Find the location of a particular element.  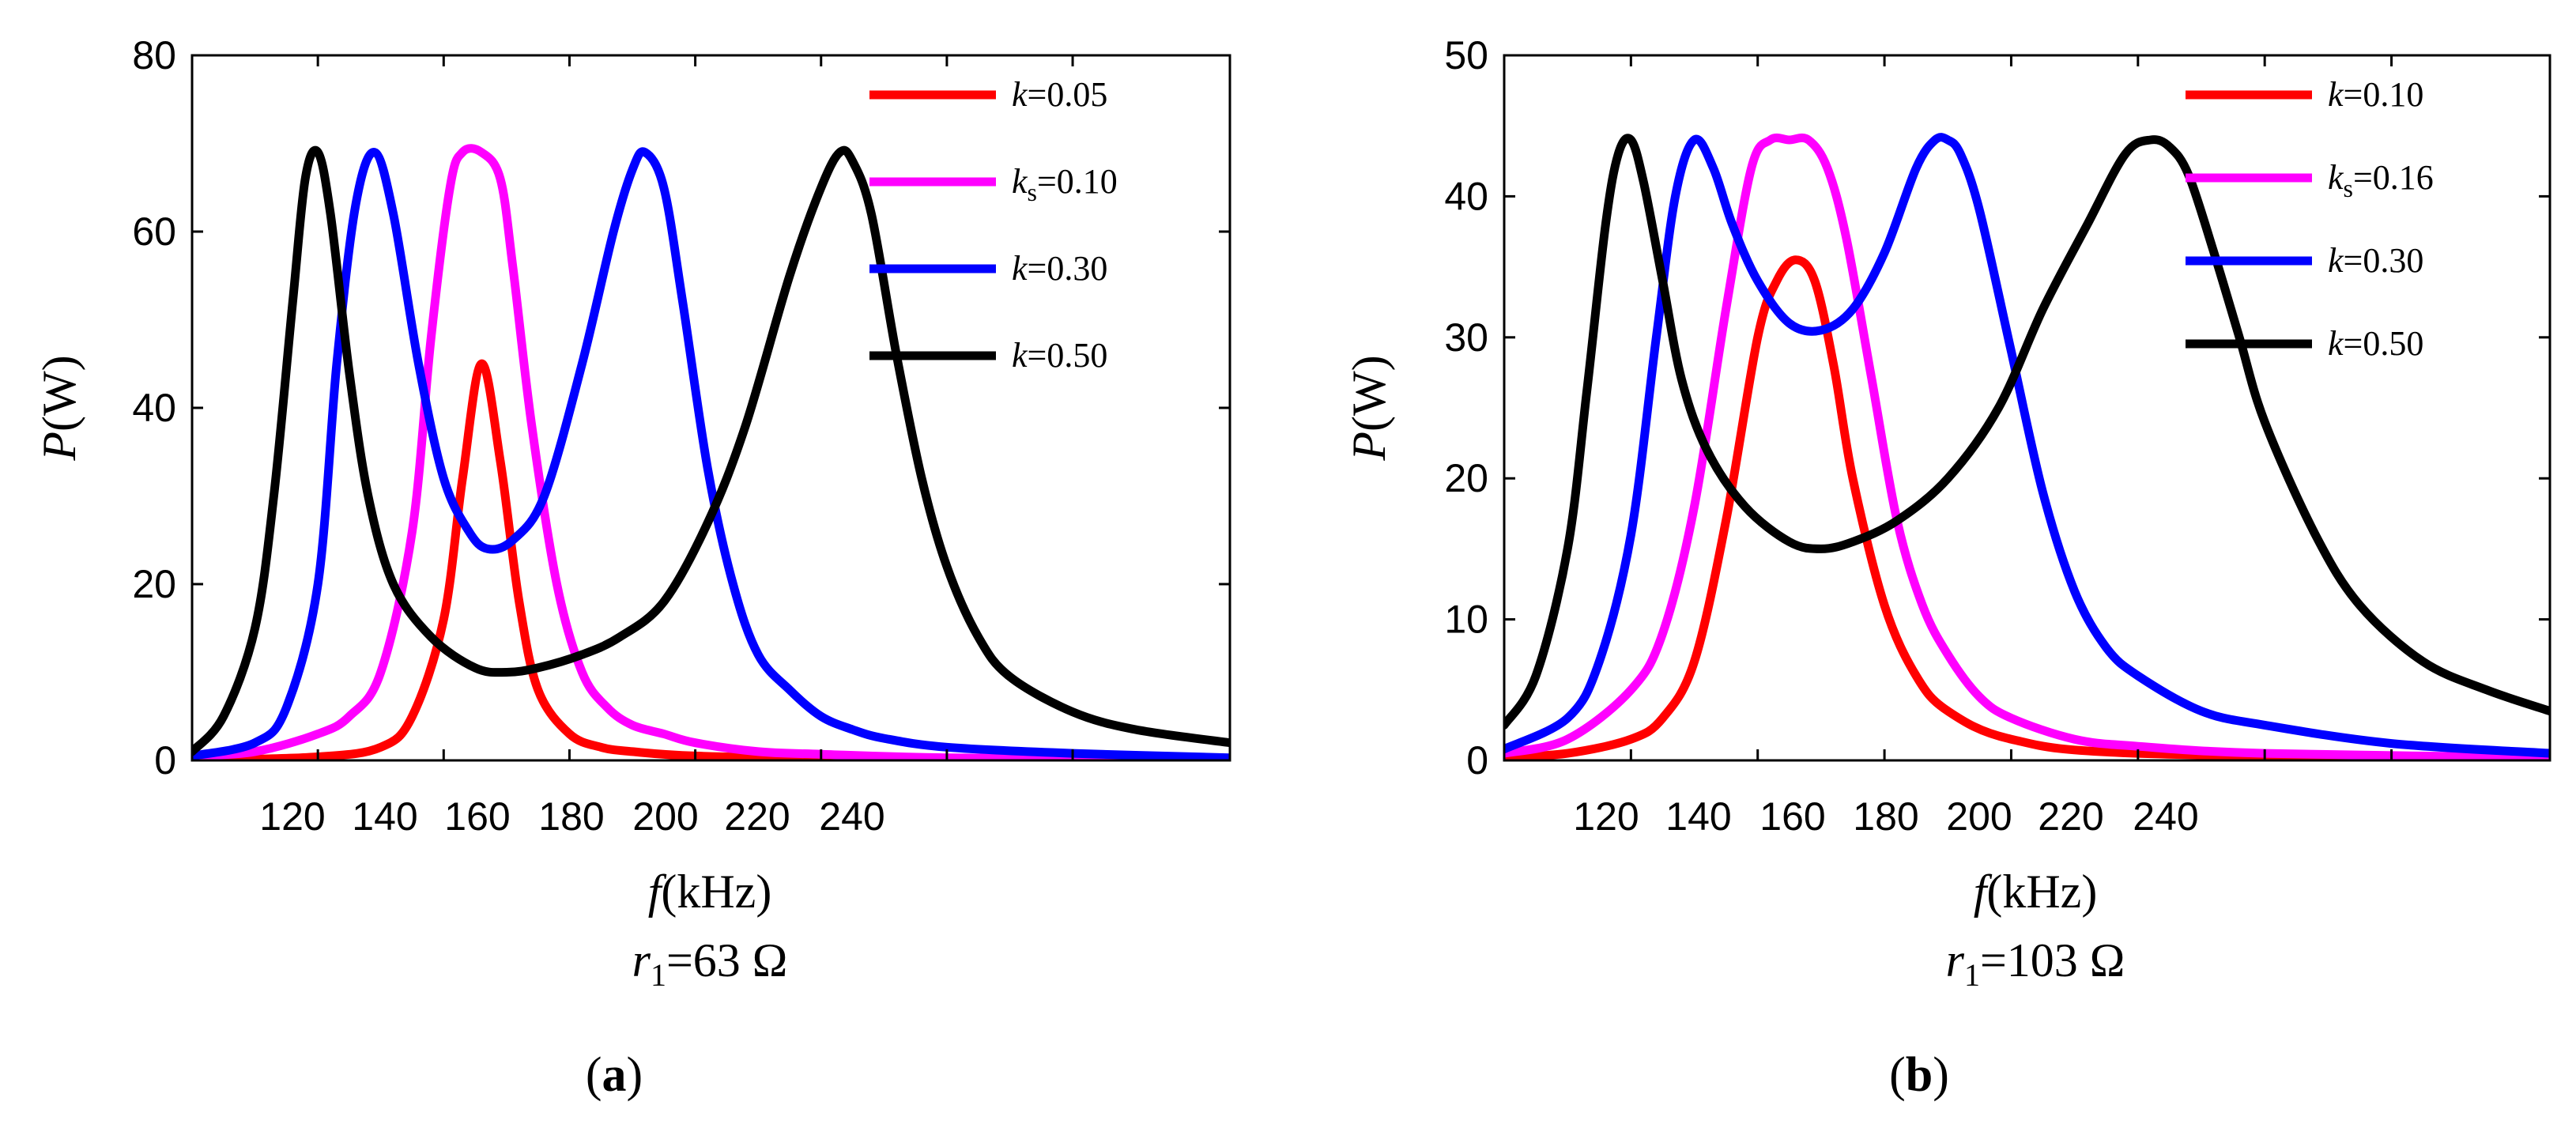

panel-label: (a) is located at coordinates (614, 1075).